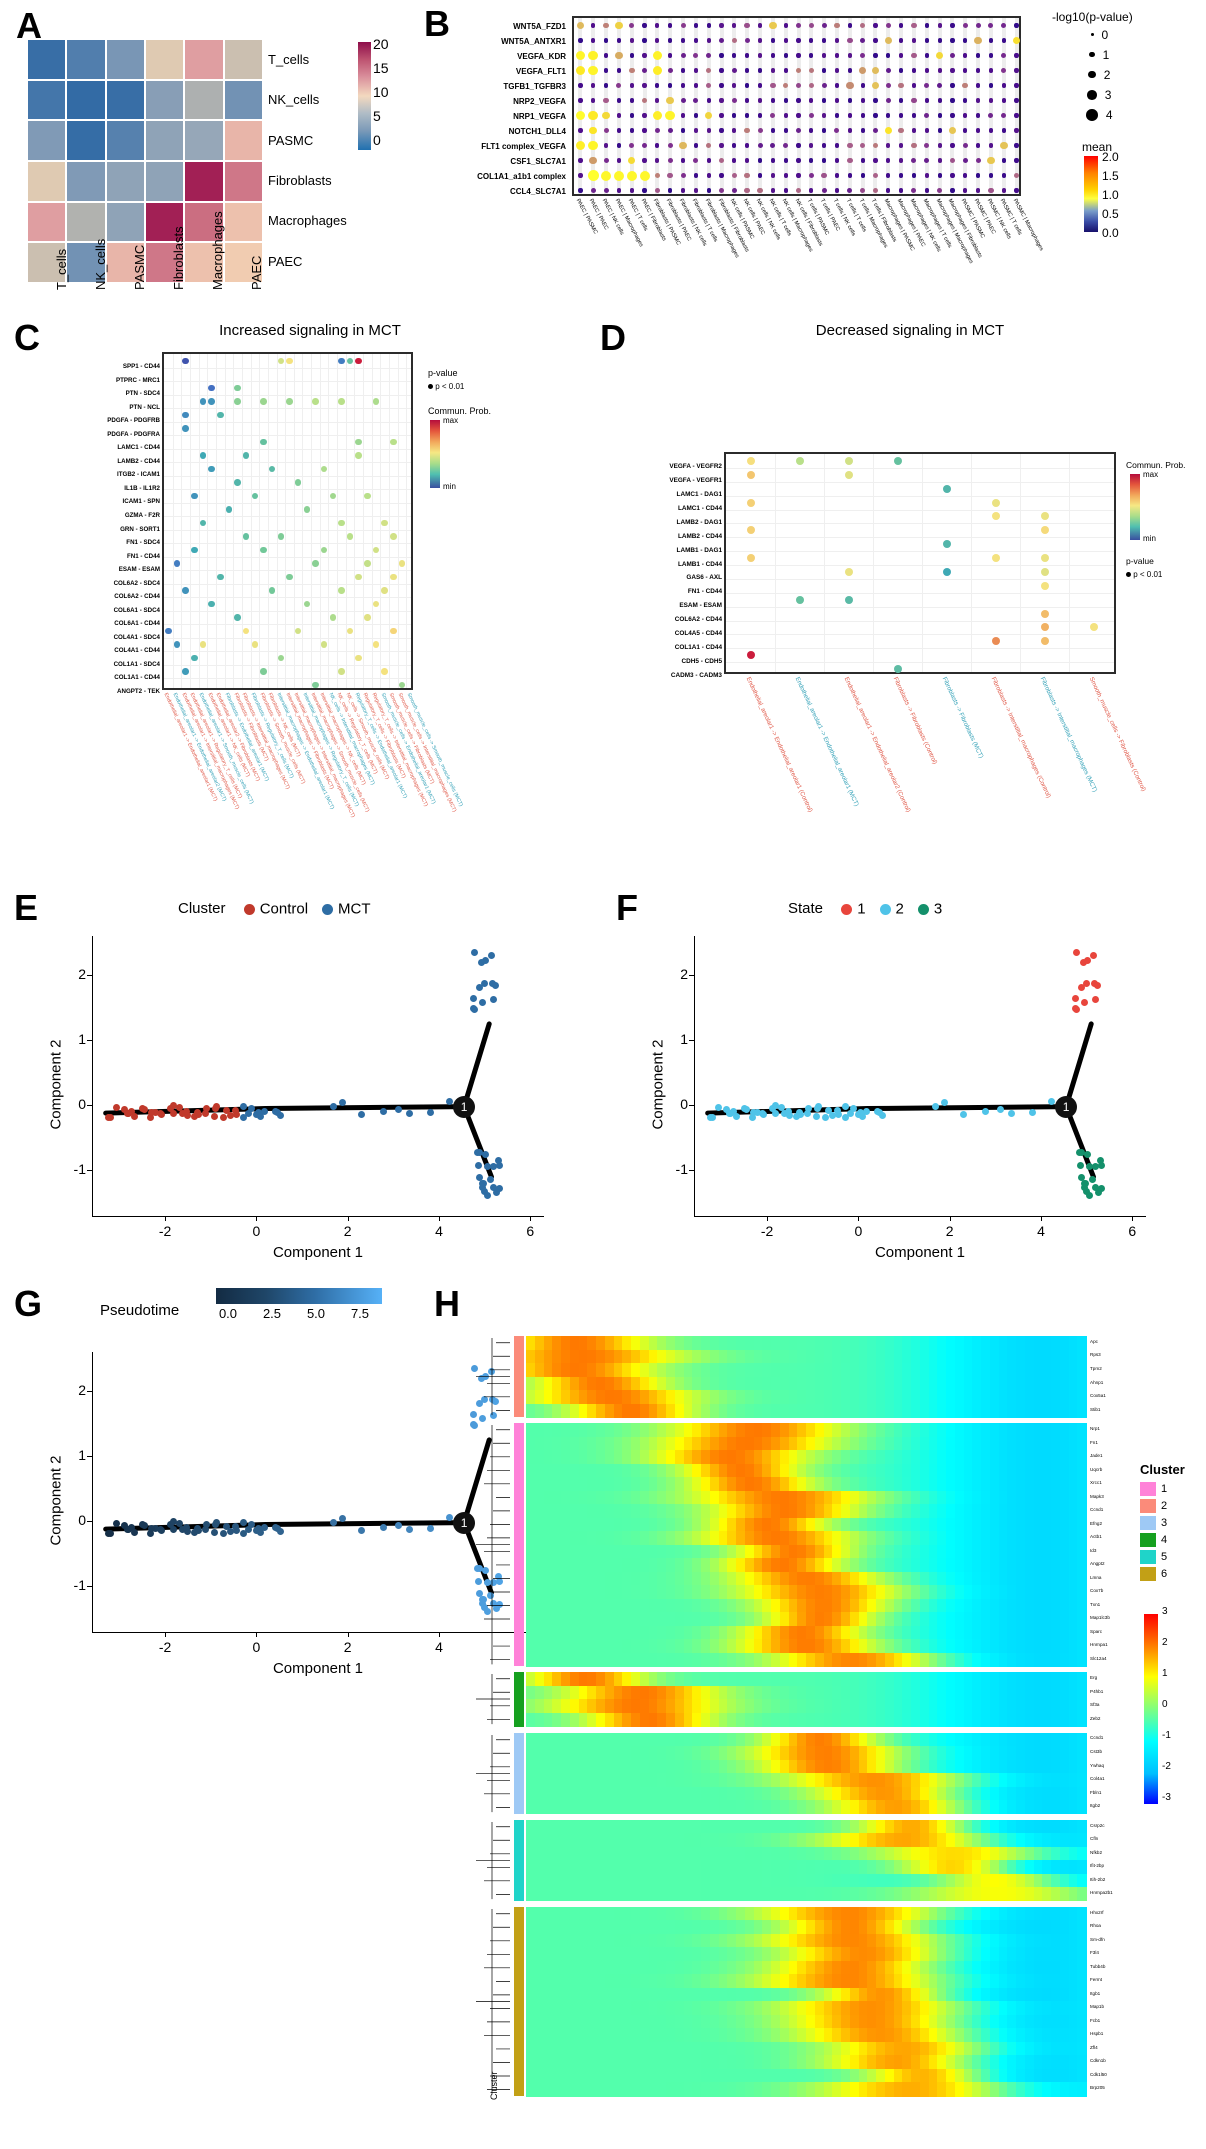  What do you see at coordinates (29, 25) in the screenshot?
I see `panel-label-a: A` at bounding box center [29, 25].